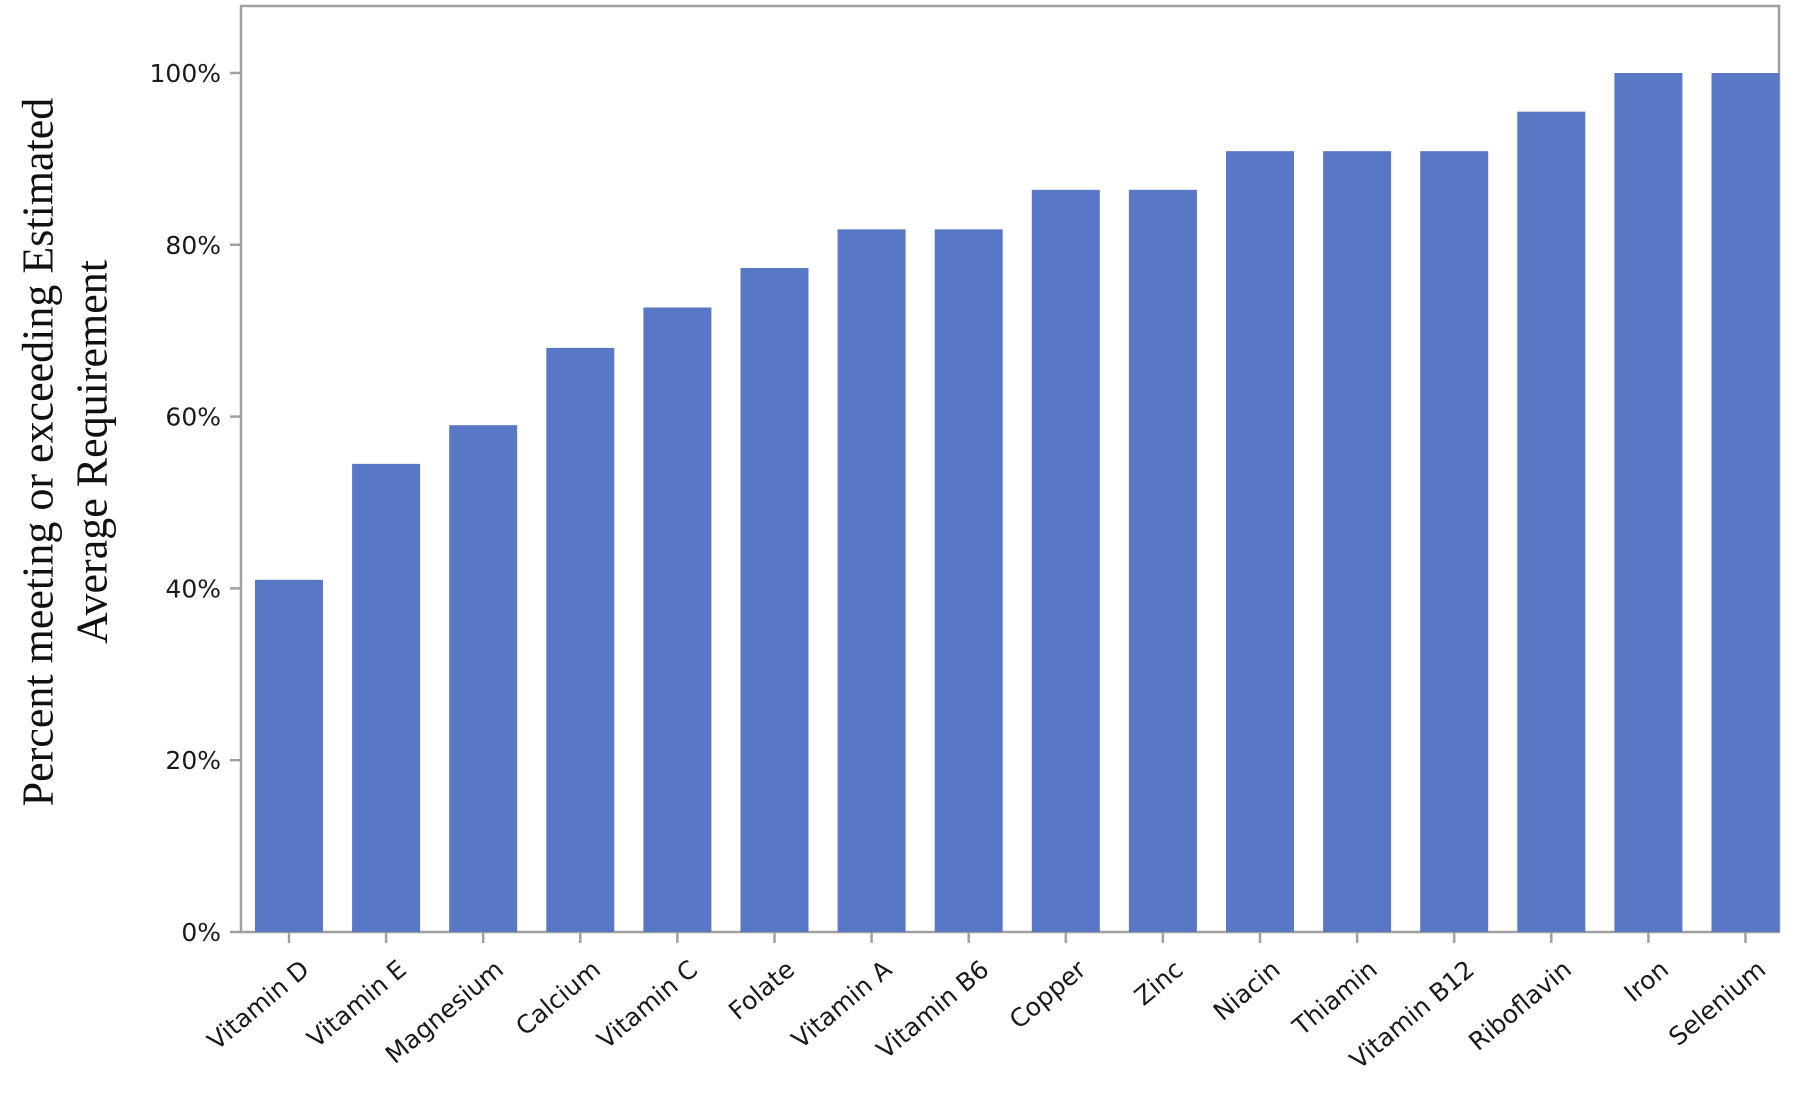 The width and height of the screenshot is (1800, 1101). What do you see at coordinates (38, 452) in the screenshot?
I see `y-axis-title-line: Percent meeting or exceeding Estimated` at bounding box center [38, 452].